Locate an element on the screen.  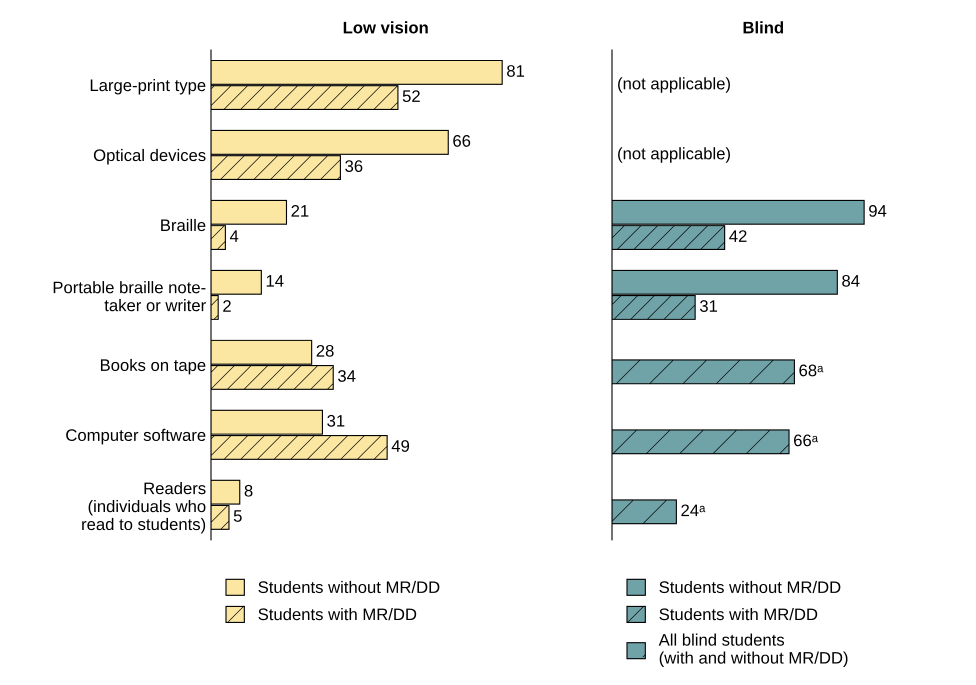
legend-label: All blind students (with and without MR/DD) is located at coordinates (753, 650).